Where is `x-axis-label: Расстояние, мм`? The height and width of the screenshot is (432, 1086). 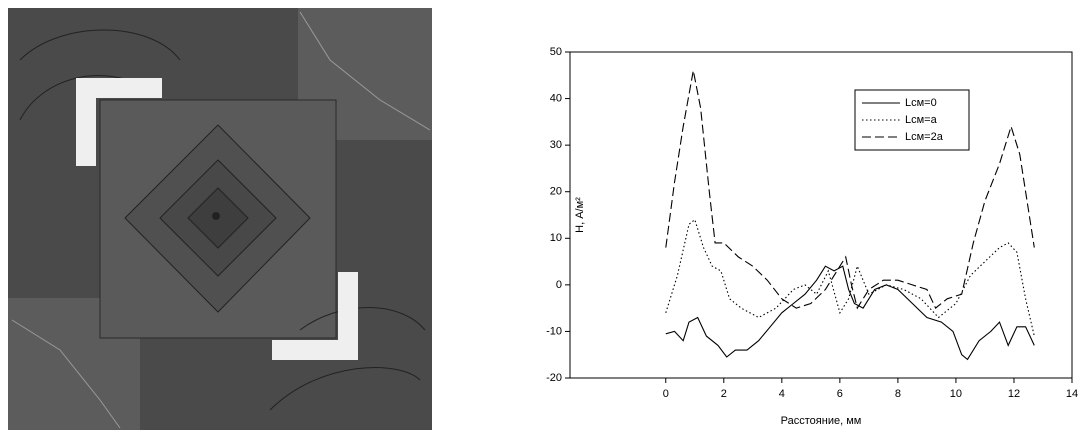 x-axis-label: Расстояние, мм is located at coordinates (821, 421).